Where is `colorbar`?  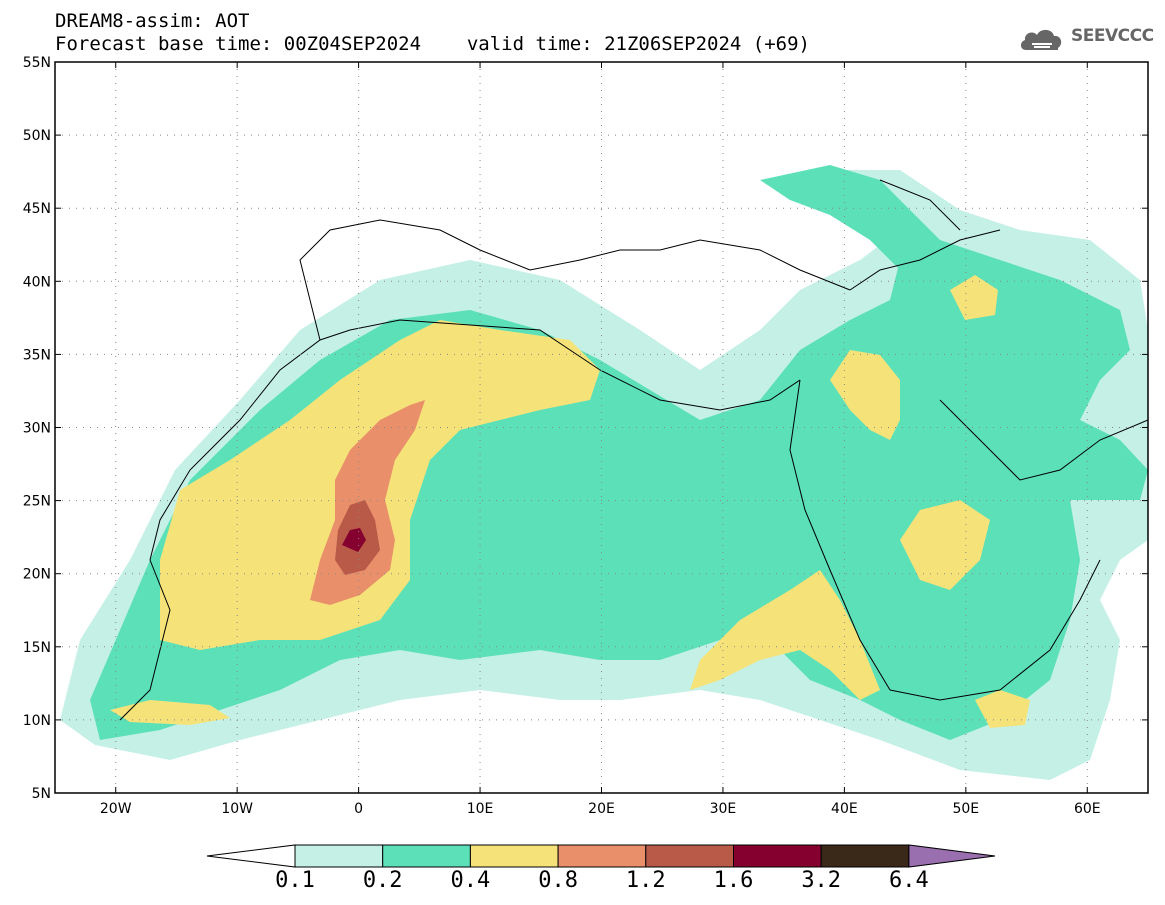 colorbar is located at coordinates (601, 856).